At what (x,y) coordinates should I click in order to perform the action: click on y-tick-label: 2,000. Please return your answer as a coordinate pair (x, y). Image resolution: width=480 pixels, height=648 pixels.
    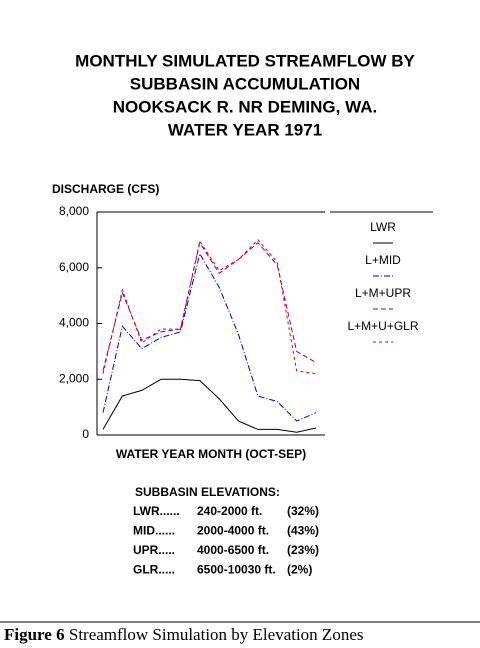
    Looking at the image, I should click on (74, 378).